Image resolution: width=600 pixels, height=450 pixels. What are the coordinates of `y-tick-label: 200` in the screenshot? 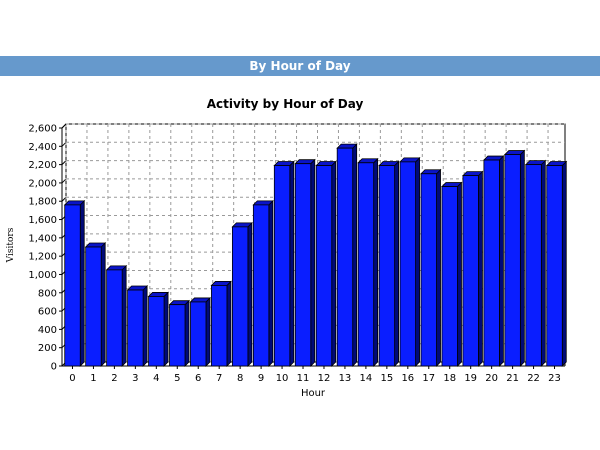 It's located at (47, 348).